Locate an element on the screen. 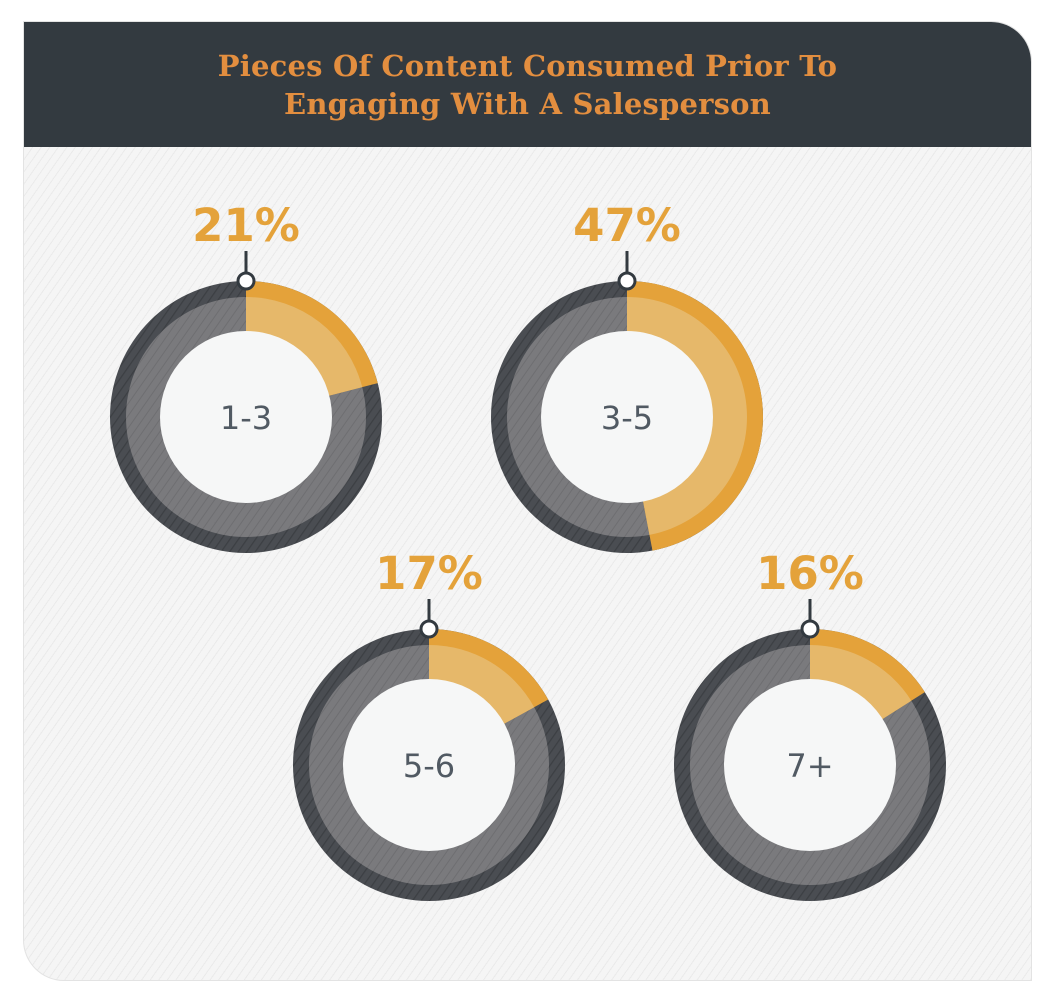 The width and height of the screenshot is (1046, 1002). title-line-2: Engaging With A Salesperson is located at coordinates (527, 103).